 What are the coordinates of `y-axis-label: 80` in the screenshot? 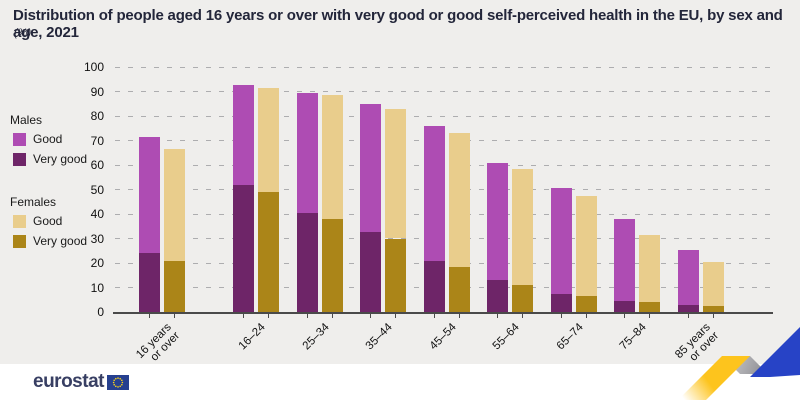 It's located at (97, 116).